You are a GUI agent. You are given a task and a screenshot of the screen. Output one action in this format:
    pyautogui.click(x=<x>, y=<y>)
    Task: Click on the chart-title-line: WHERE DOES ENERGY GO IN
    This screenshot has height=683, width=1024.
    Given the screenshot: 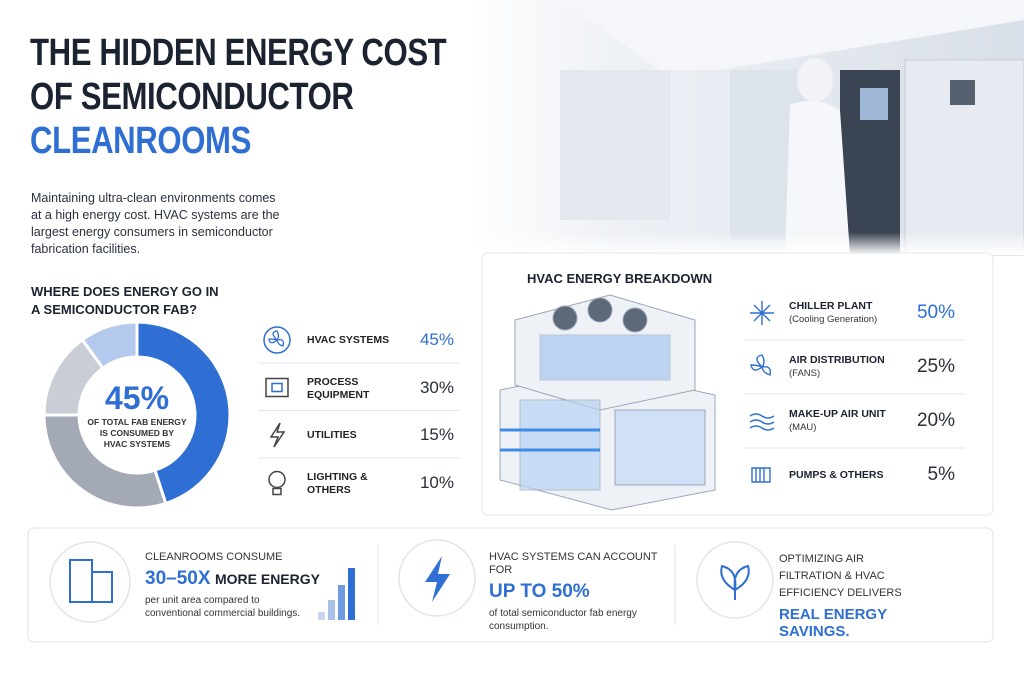 What is the action you would take?
    pyautogui.click(x=125, y=291)
    